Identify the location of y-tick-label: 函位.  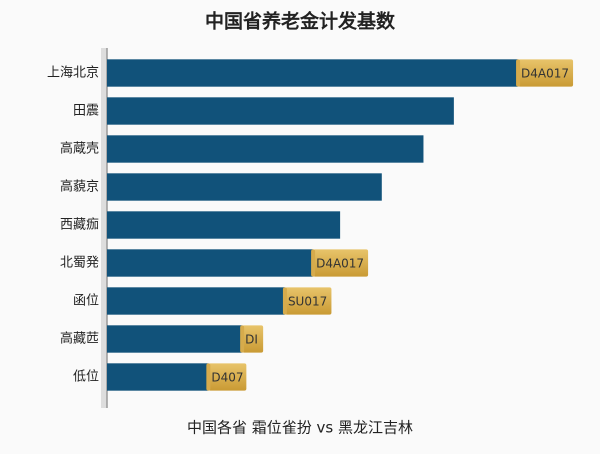
(86, 301).